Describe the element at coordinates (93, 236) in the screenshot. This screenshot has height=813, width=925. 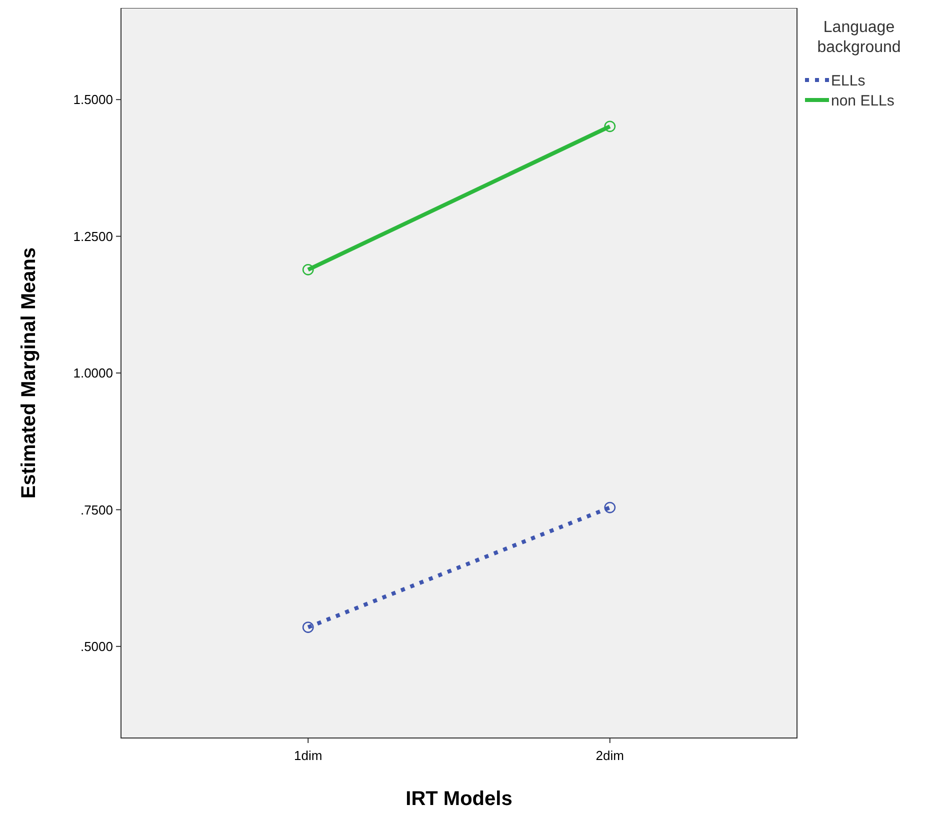
I see `y-tick-label: 1.2500` at that location.